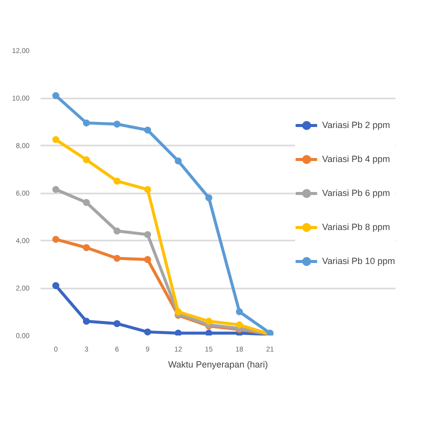  Describe the element at coordinates (356, 125) in the screenshot. I see `legend-label: Variasi Pb 2 ppm` at that location.